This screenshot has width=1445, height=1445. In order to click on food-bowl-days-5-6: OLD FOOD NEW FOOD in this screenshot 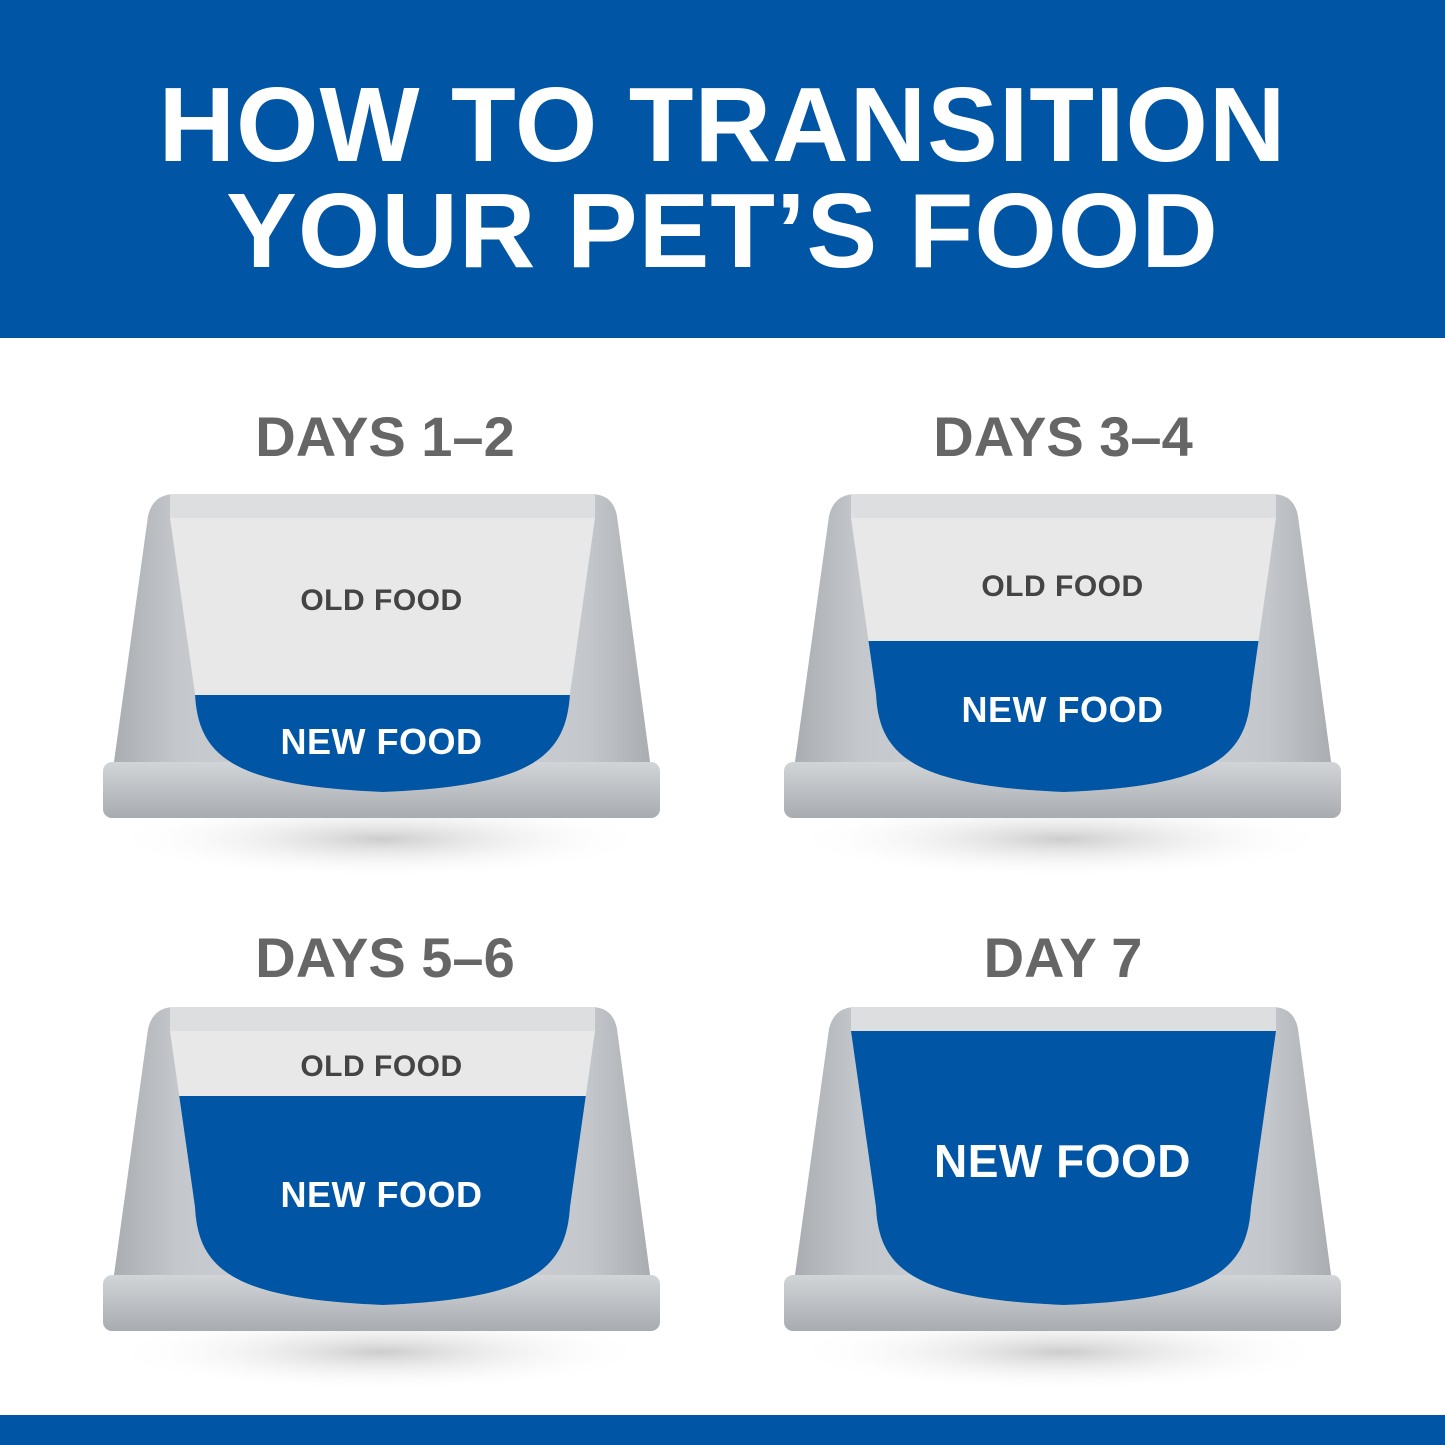, I will do `click(381, 1207)`.